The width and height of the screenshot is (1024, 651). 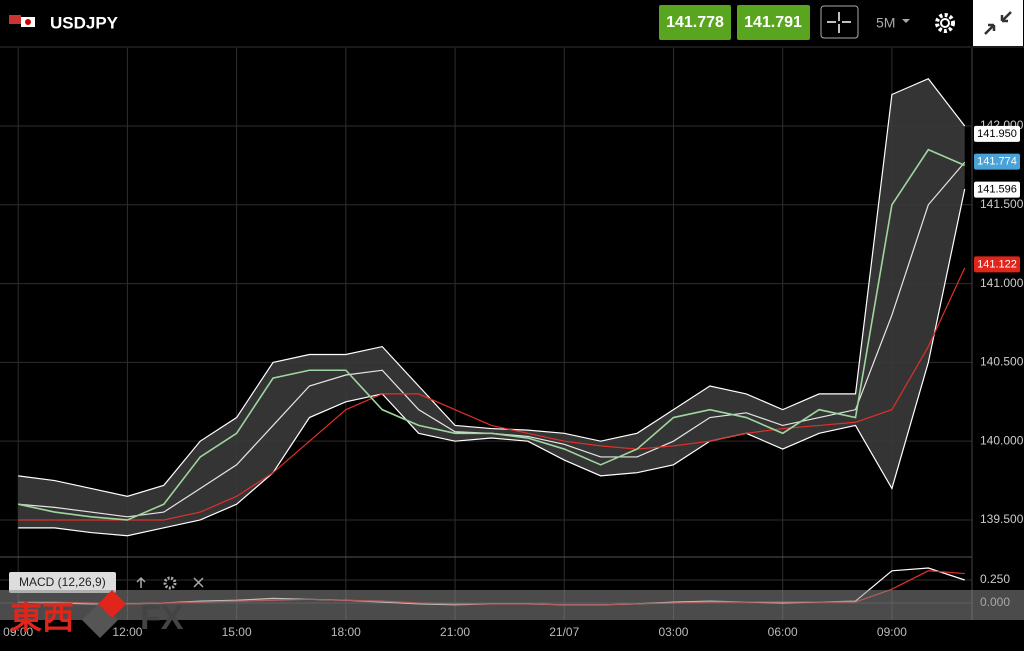 What do you see at coordinates (885, 23) in the screenshot?
I see `timeframe: 5M` at bounding box center [885, 23].